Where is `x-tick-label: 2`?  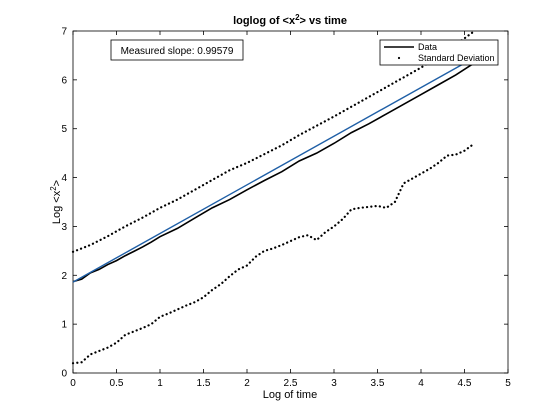
x-tick-label: 2 is located at coordinates (247, 383).